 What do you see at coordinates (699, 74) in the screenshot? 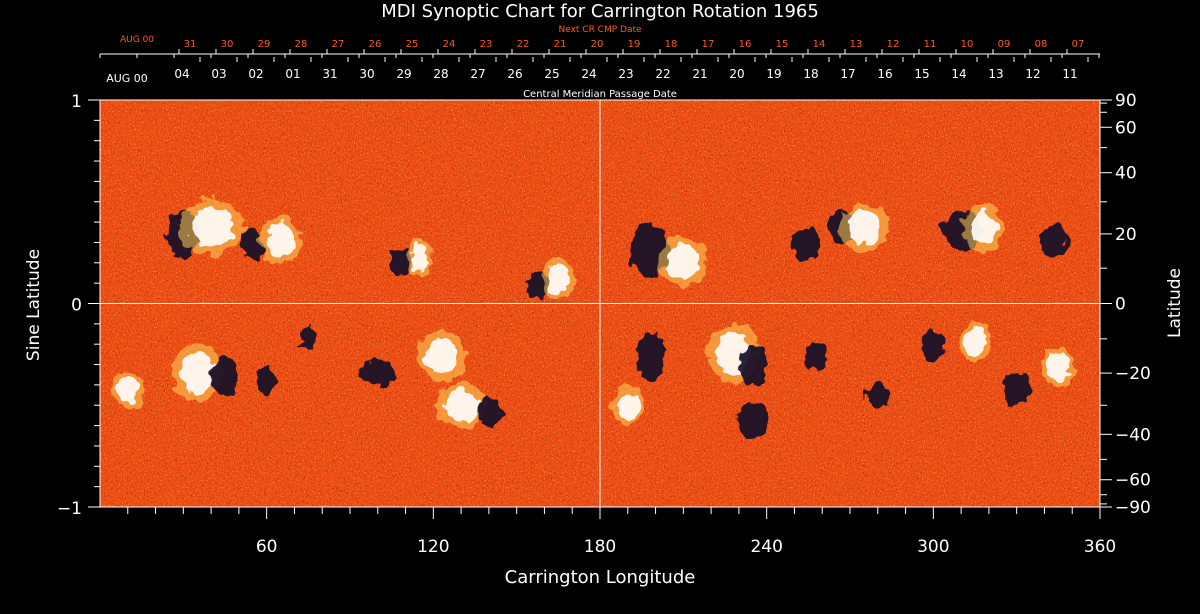
I see `cmp-date-label: 21` at bounding box center [699, 74].